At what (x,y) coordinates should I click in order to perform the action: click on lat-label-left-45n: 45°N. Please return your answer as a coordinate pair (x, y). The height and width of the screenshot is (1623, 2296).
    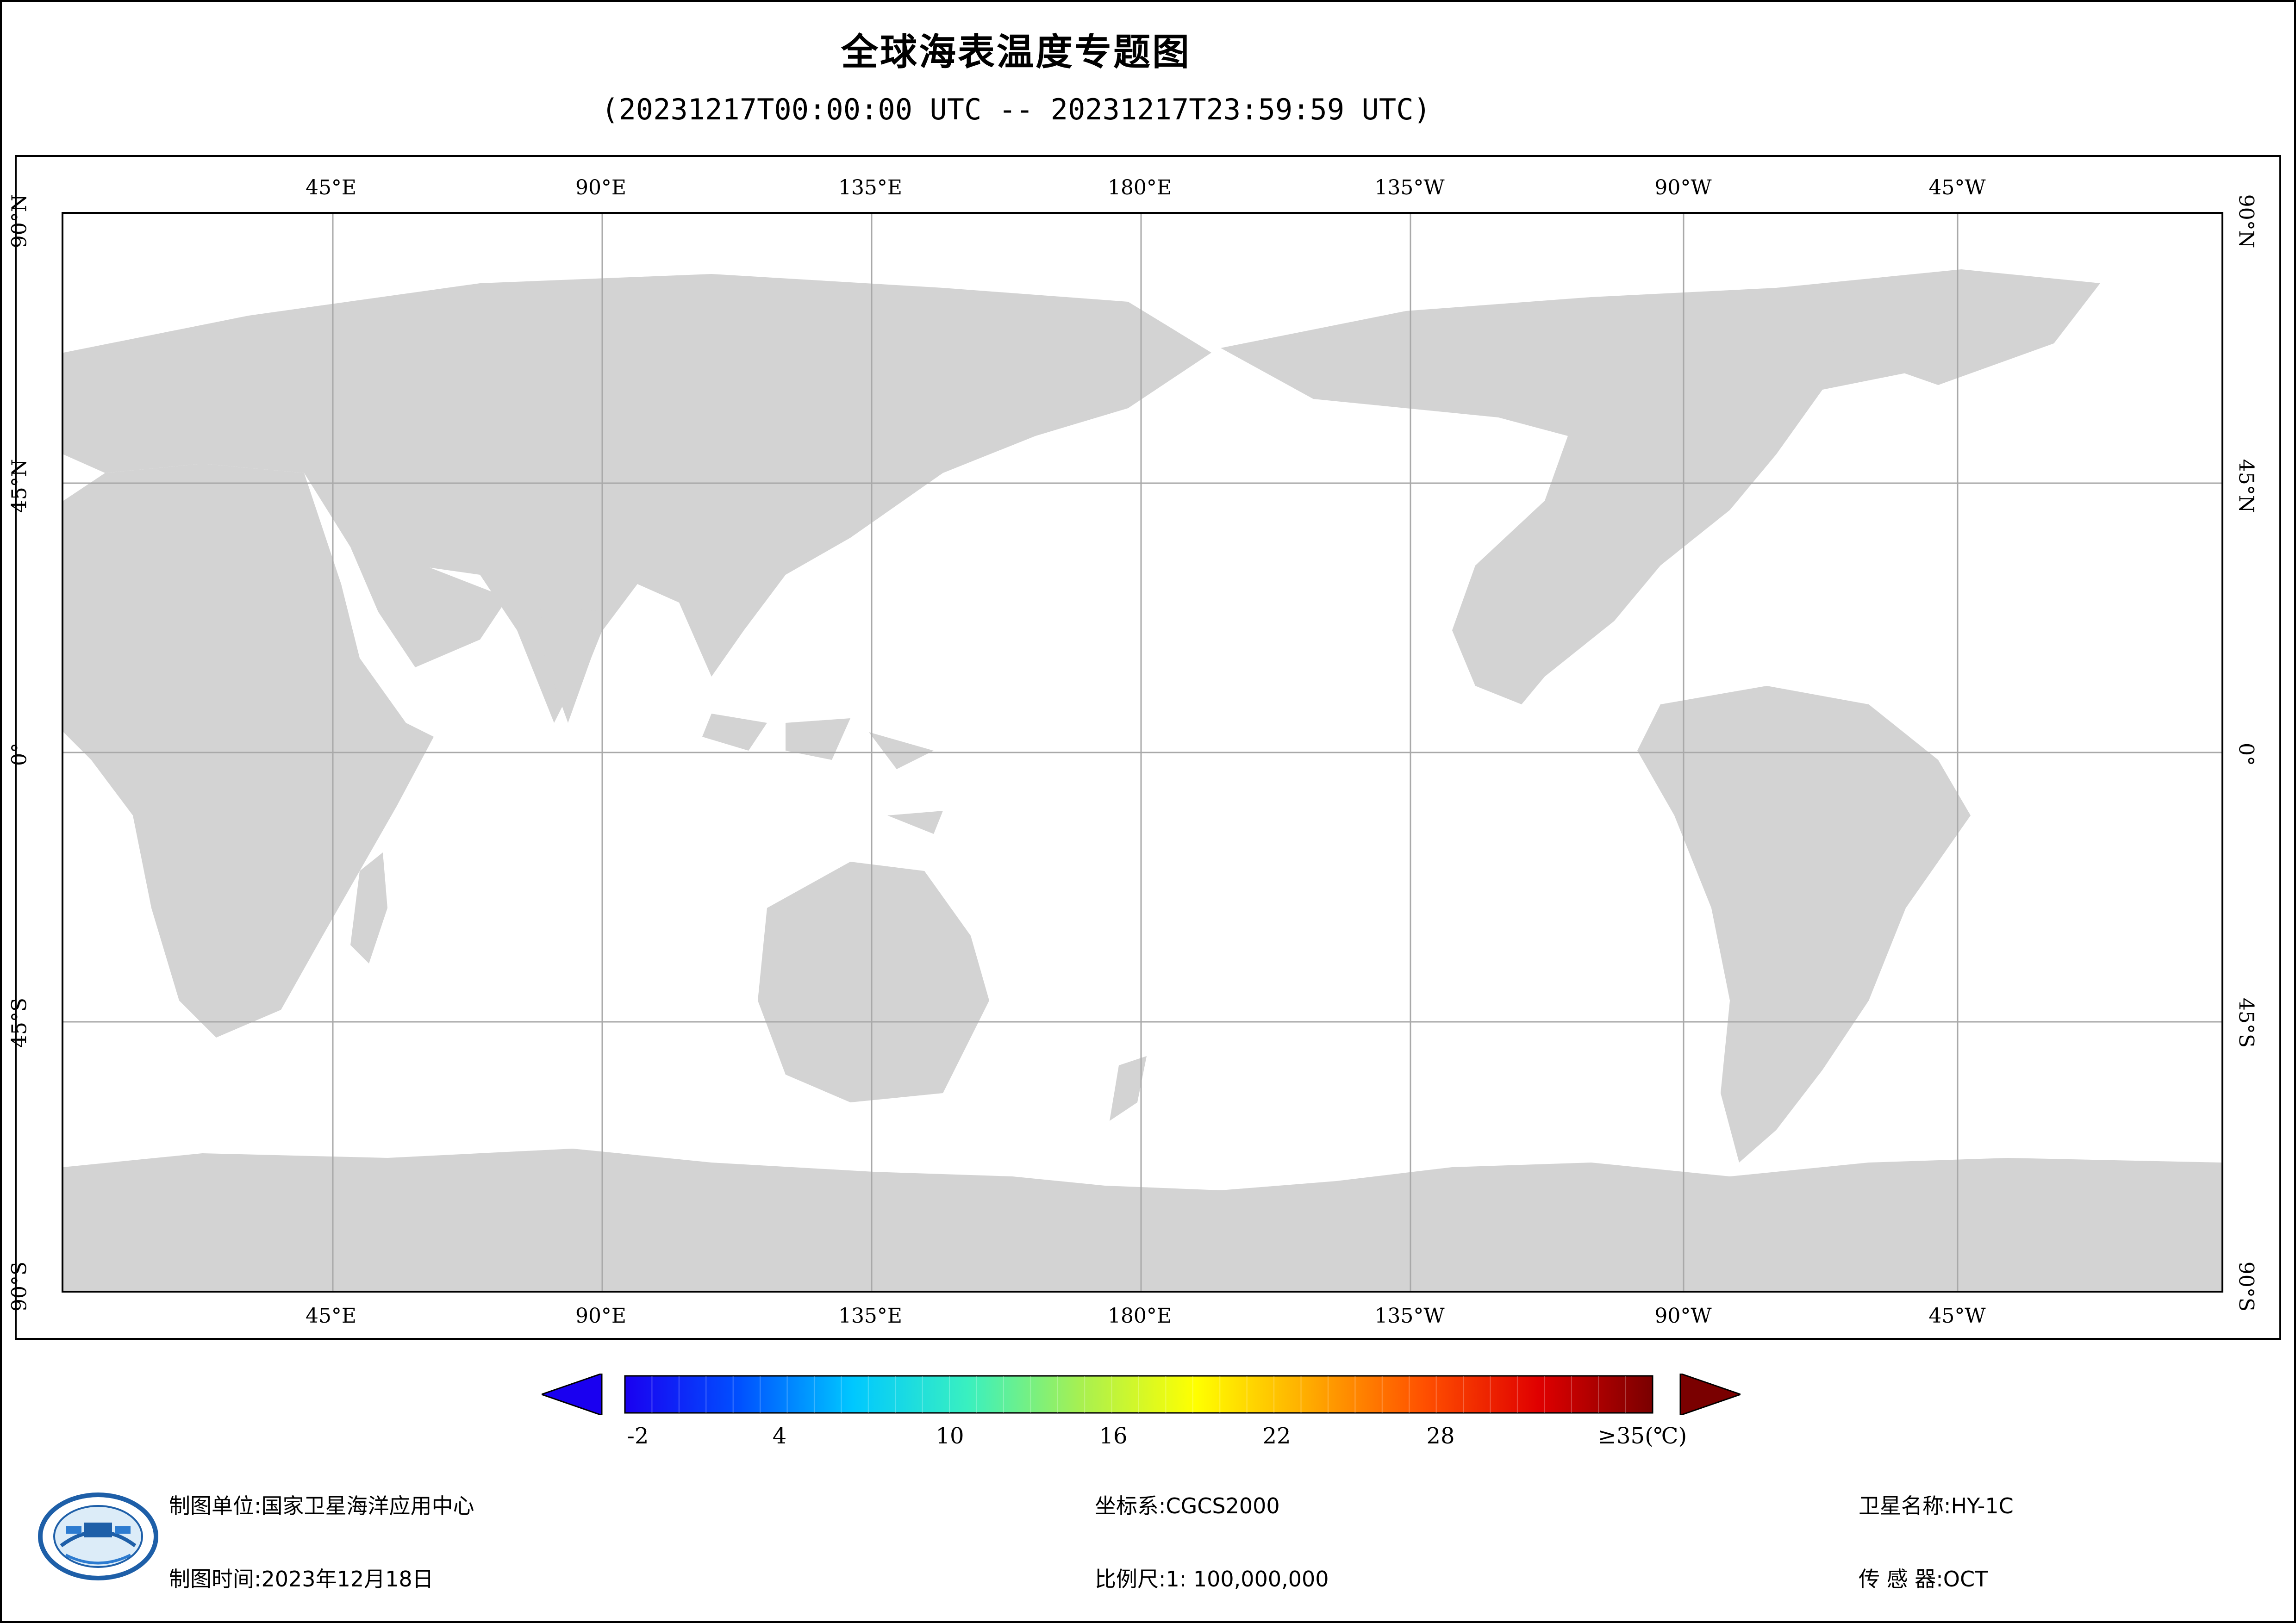
    Looking at the image, I should click on (19, 486).